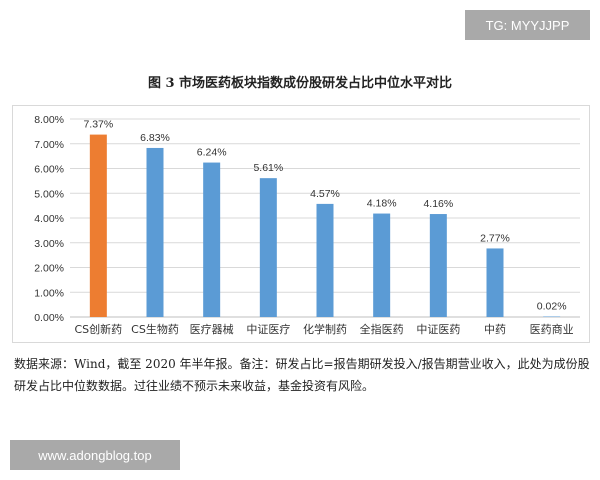 The height and width of the screenshot is (480, 600). What do you see at coordinates (212, 329) in the screenshot?
I see `x-tick-label: 医疗器械` at bounding box center [212, 329].